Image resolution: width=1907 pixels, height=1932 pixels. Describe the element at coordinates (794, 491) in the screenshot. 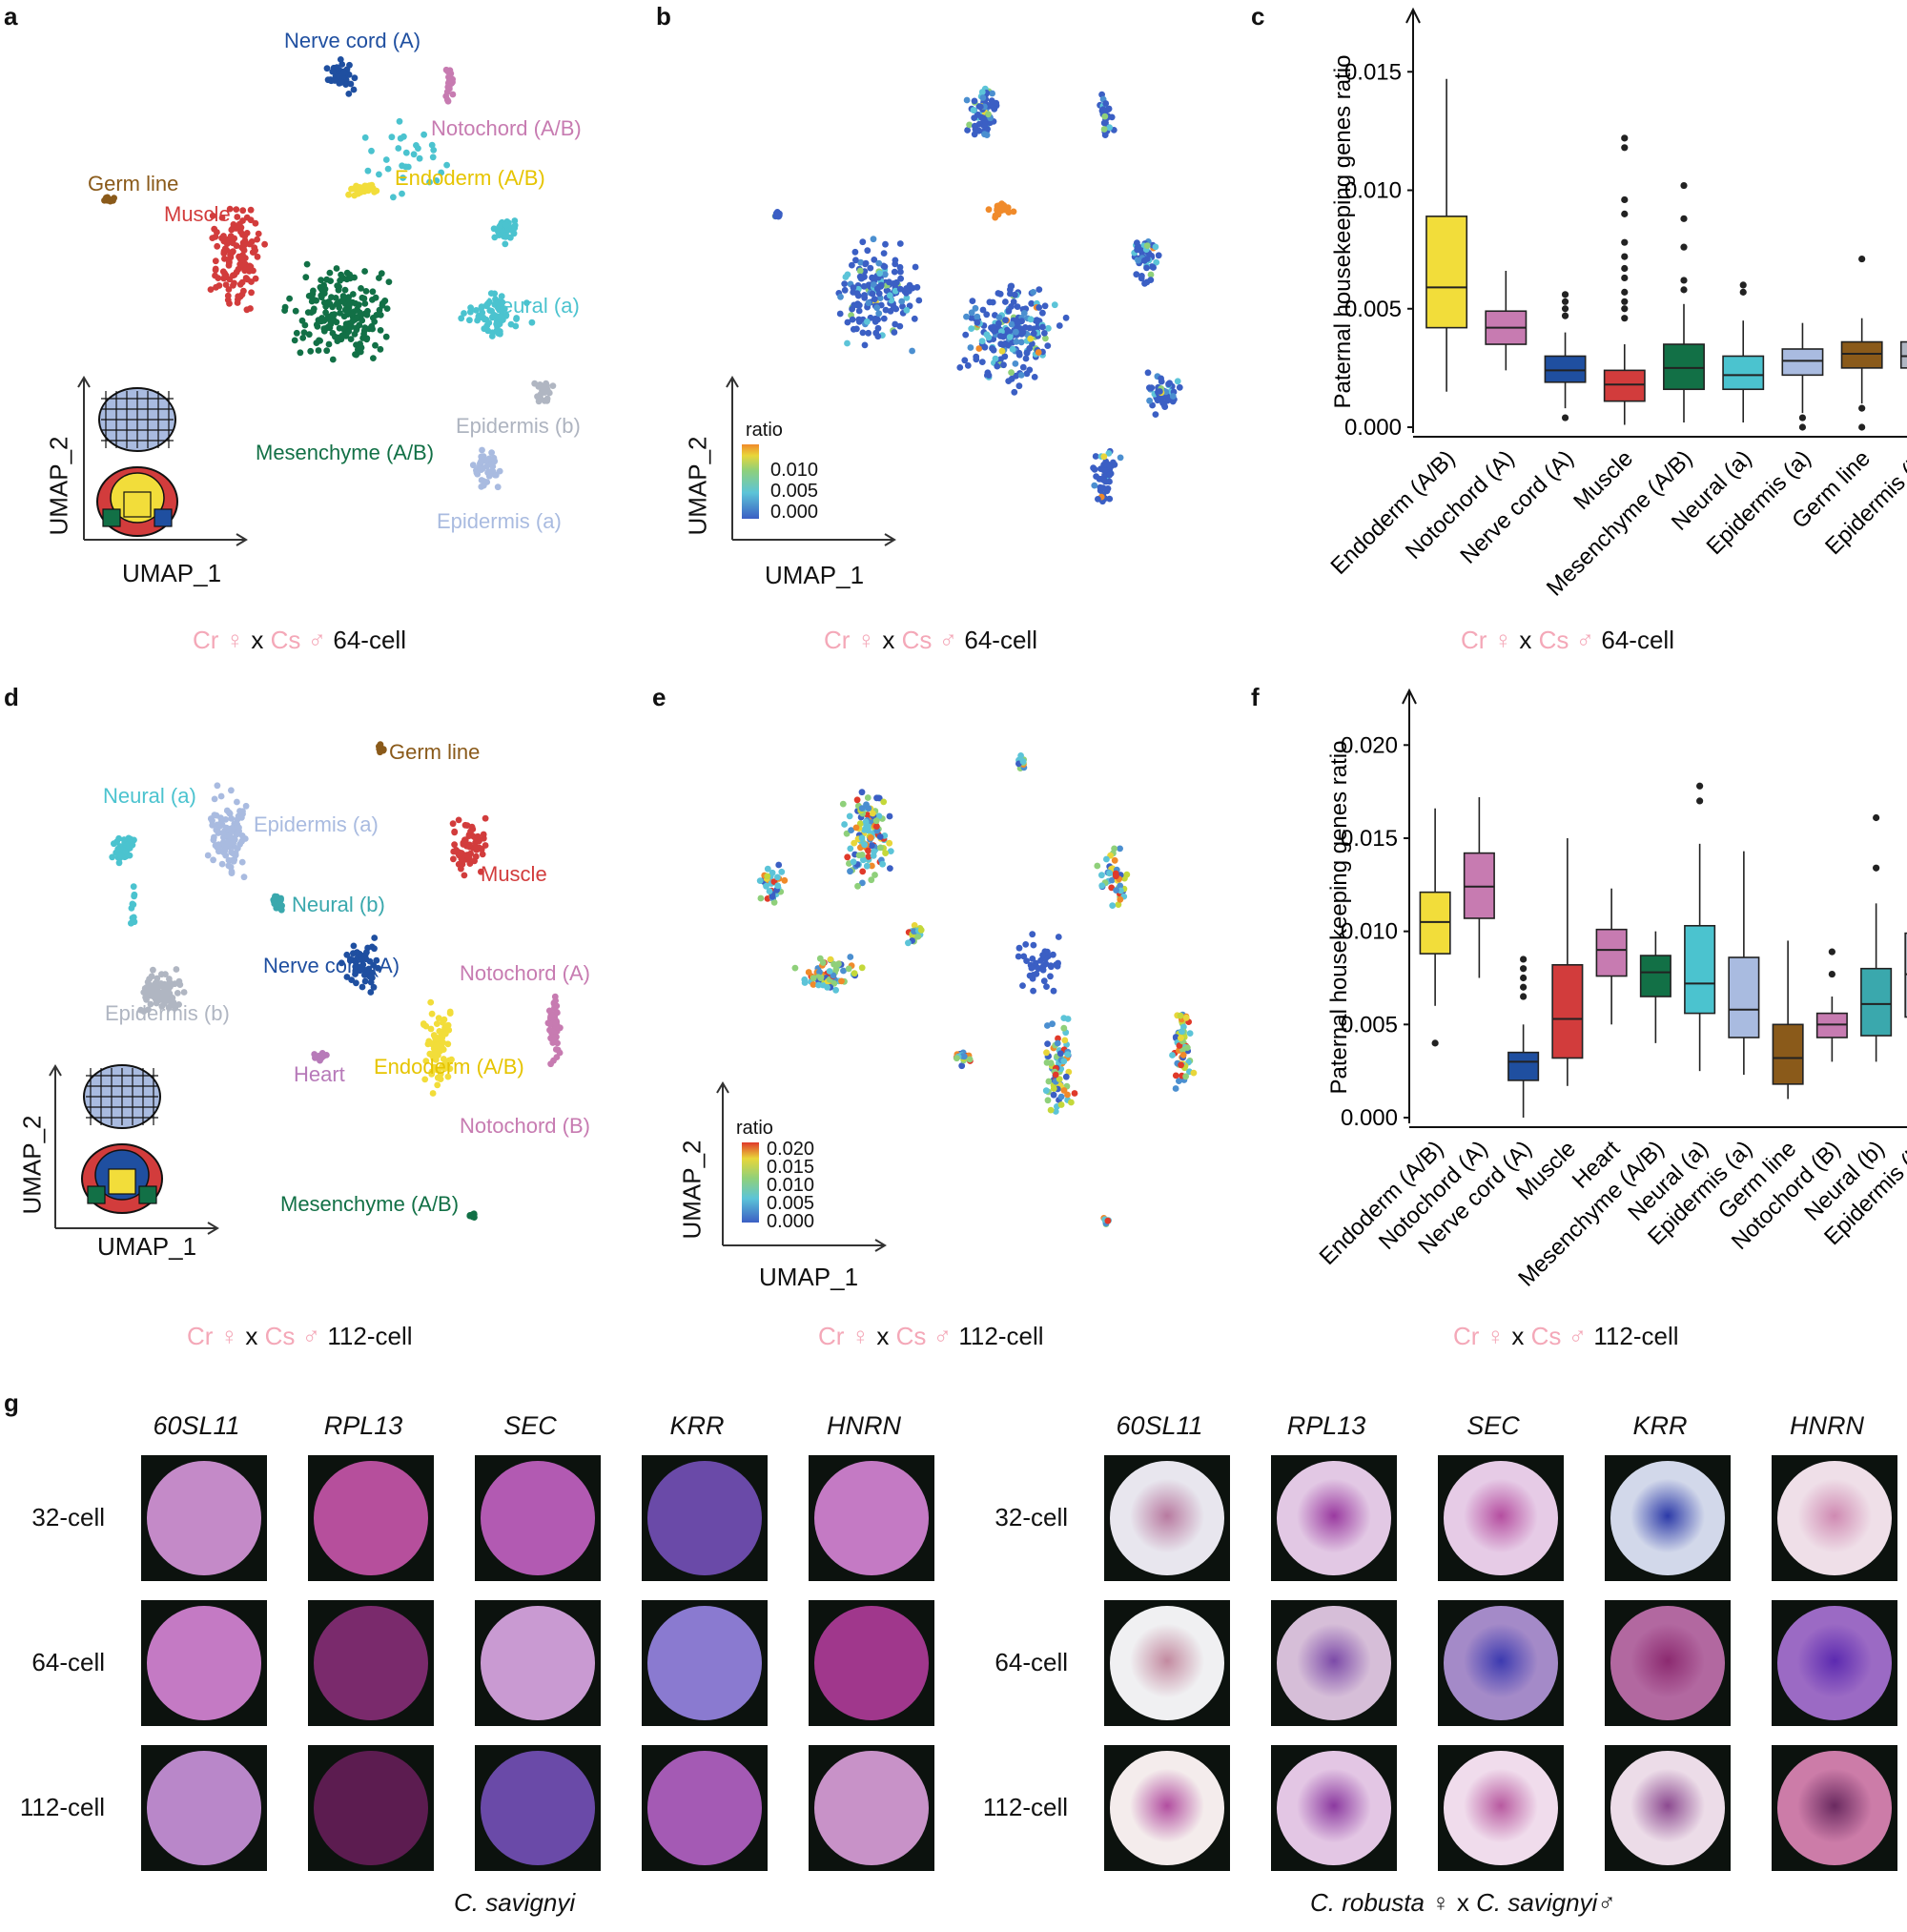

I see `colorbar-tick-b-1: 0.005` at that location.